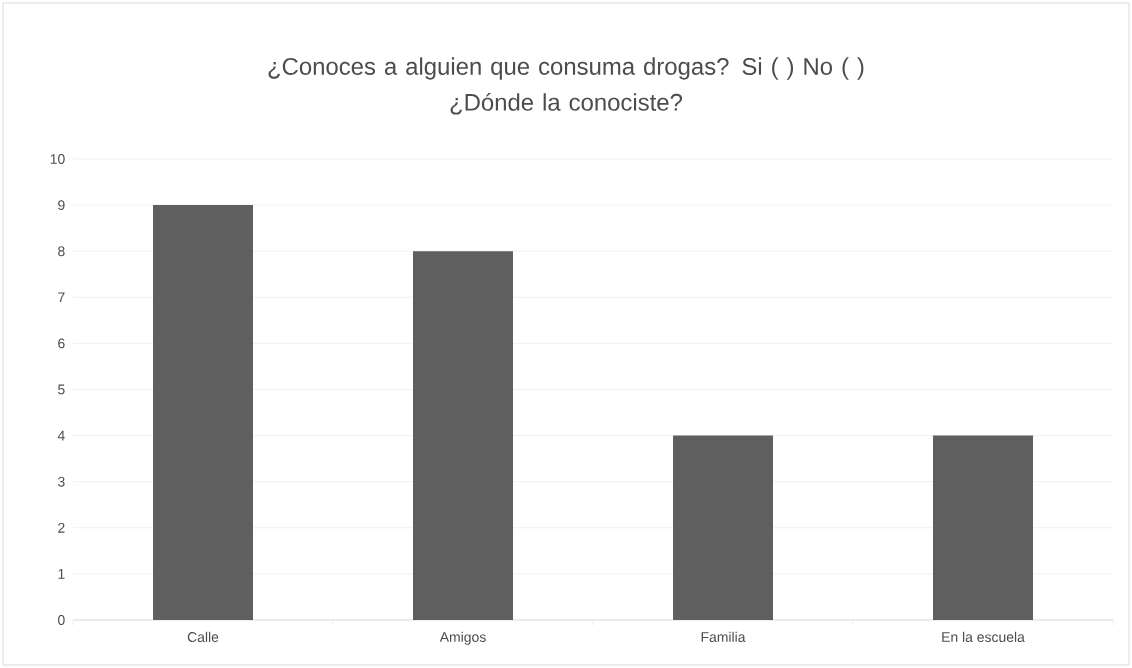 The width and height of the screenshot is (1132, 668). Describe the element at coordinates (61, 343) in the screenshot. I see `y-tick-label: 6` at that location.